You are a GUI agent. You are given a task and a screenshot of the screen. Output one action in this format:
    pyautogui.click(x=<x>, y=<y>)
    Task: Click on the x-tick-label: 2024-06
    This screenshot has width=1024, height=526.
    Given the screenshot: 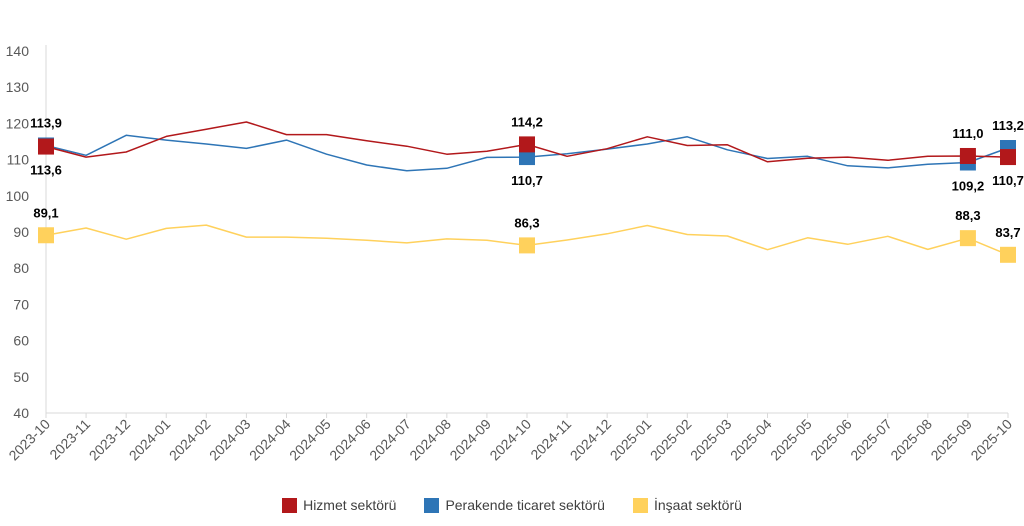 What is the action you would take?
    pyautogui.click(x=350, y=440)
    